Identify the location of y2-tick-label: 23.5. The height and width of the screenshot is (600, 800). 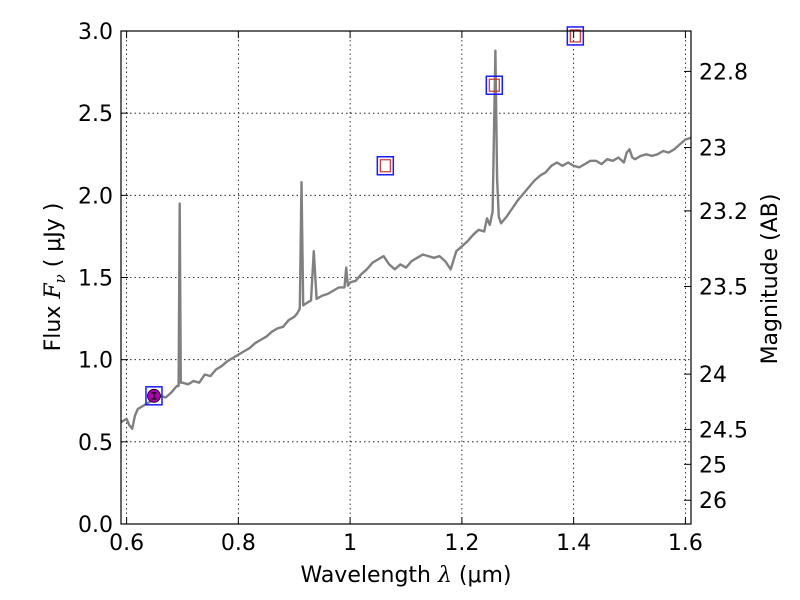
(723, 287).